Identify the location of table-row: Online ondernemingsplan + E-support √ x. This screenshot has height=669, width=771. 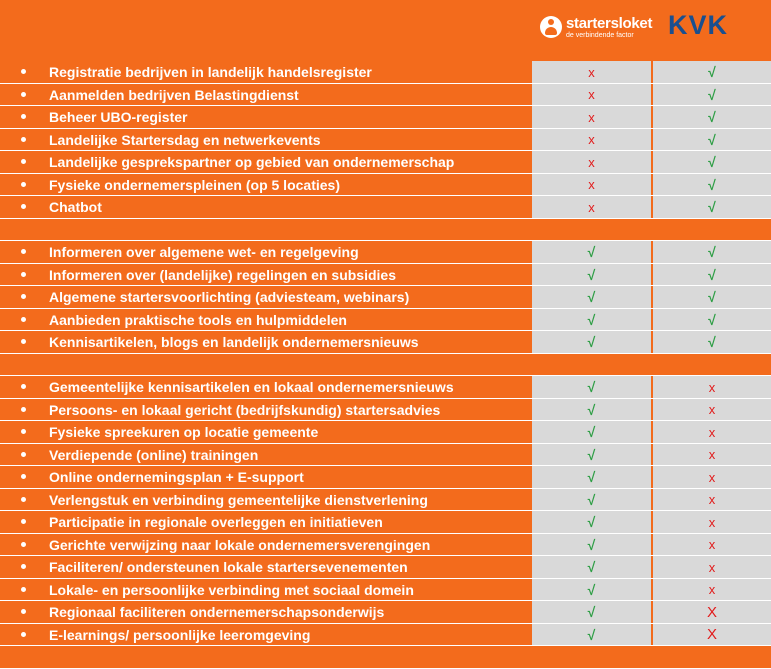
(385, 477).